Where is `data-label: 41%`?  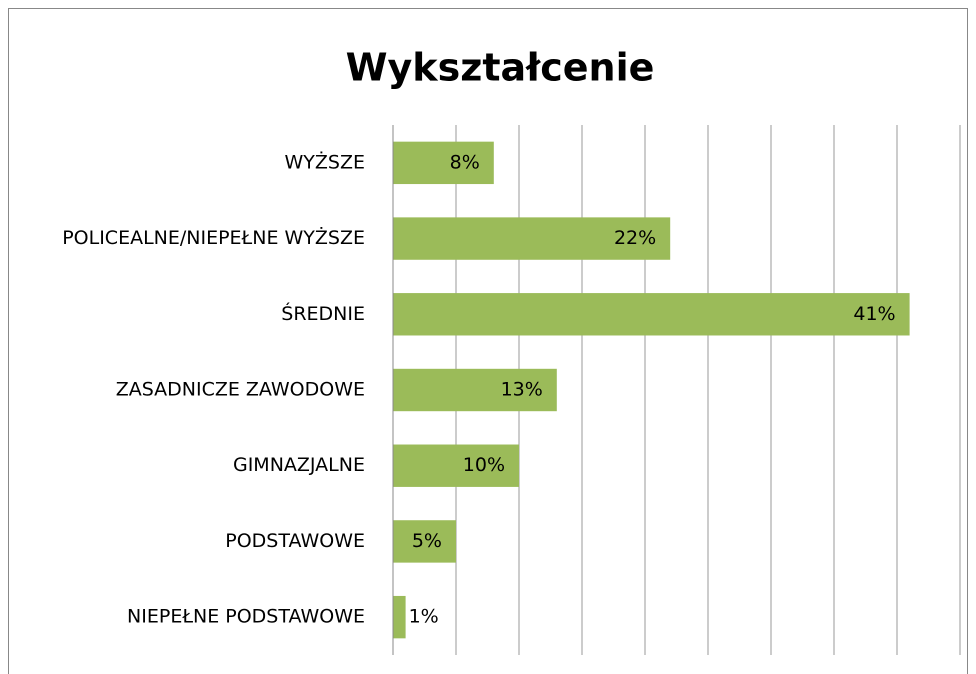 data-label: 41% is located at coordinates (874, 314).